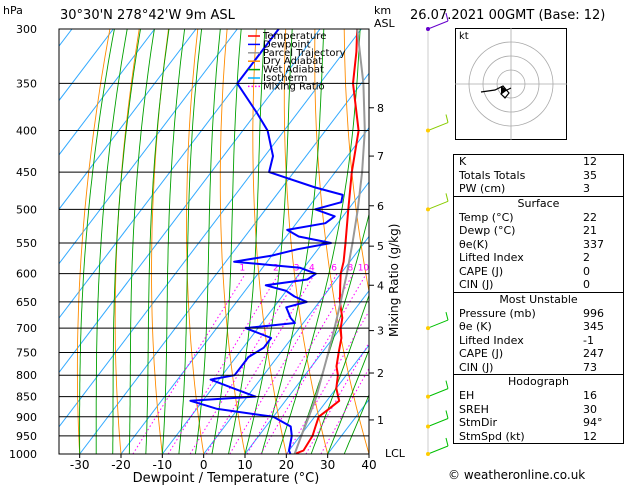 The height and width of the screenshot is (486, 629). Describe the element at coordinates (586, 271) in the screenshot. I see `surface-cape-value: 0` at that location.